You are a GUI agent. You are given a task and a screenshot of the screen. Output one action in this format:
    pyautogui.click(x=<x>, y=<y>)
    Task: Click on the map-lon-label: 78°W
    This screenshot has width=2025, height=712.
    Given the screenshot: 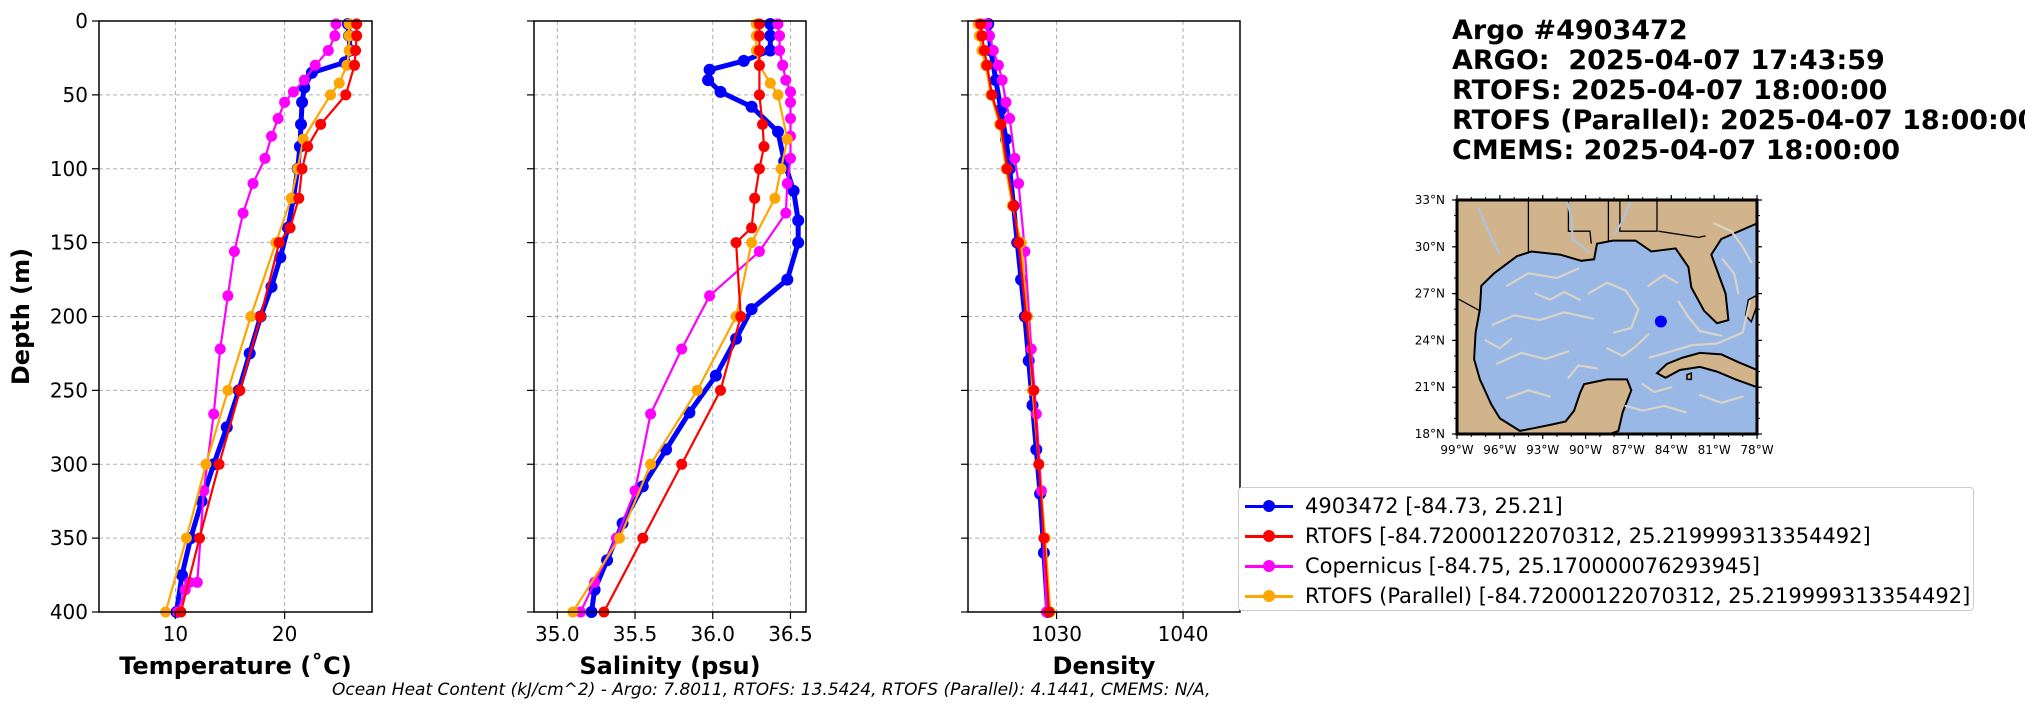 What is the action you would take?
    pyautogui.click(x=1756, y=450)
    